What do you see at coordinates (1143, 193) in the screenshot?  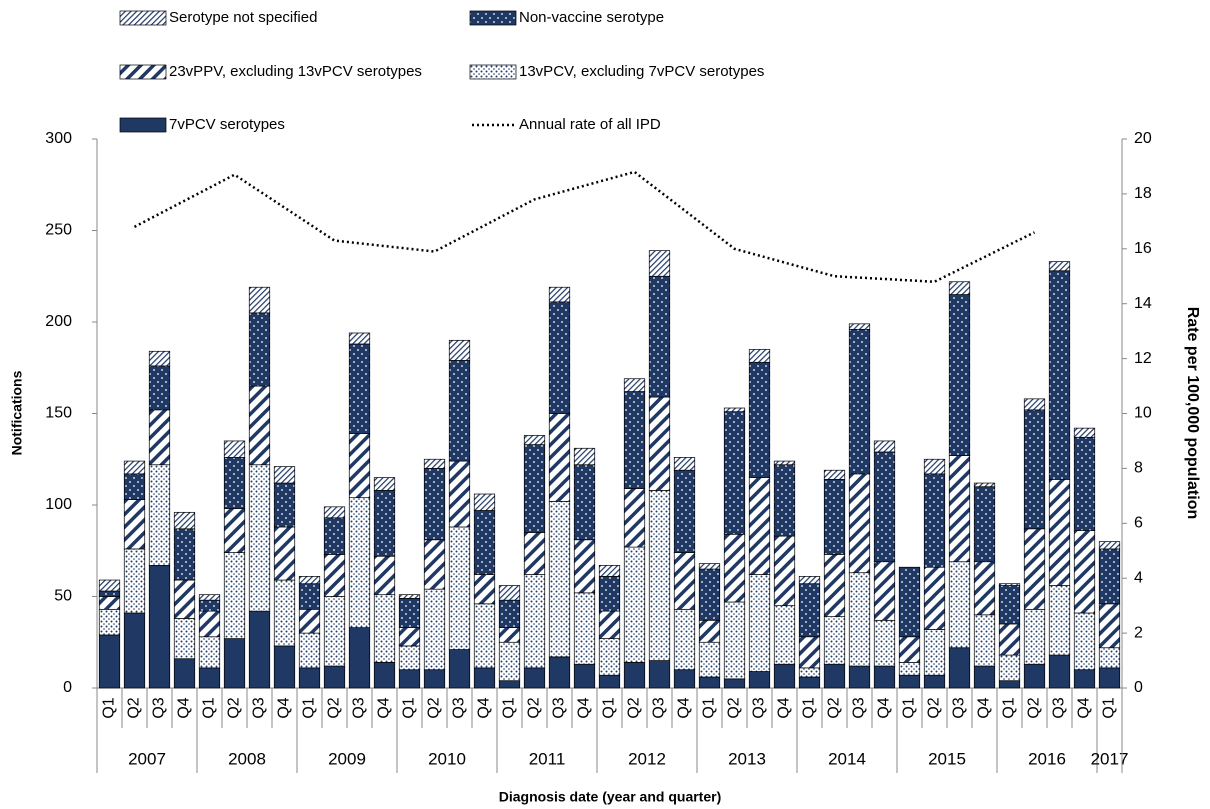 I see `y2-tick-label: 18` at bounding box center [1143, 193].